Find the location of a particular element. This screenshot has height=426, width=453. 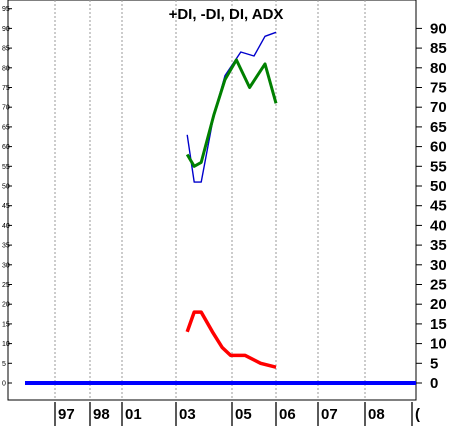

right-tick-label: 25 is located at coordinates (438, 285).